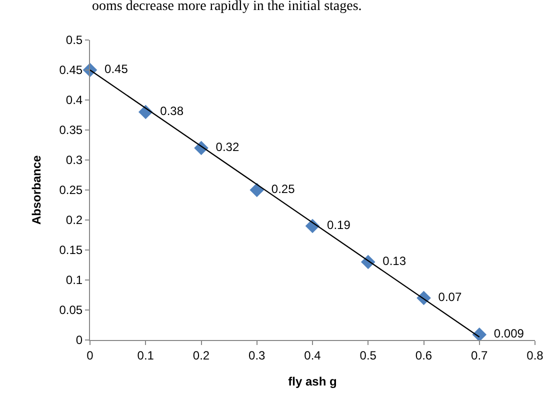 This screenshot has height=405, width=560. Describe the element at coordinates (227, 7) in the screenshot. I see `text: ooms decrease more rapidly in the initial stages.` at that location.